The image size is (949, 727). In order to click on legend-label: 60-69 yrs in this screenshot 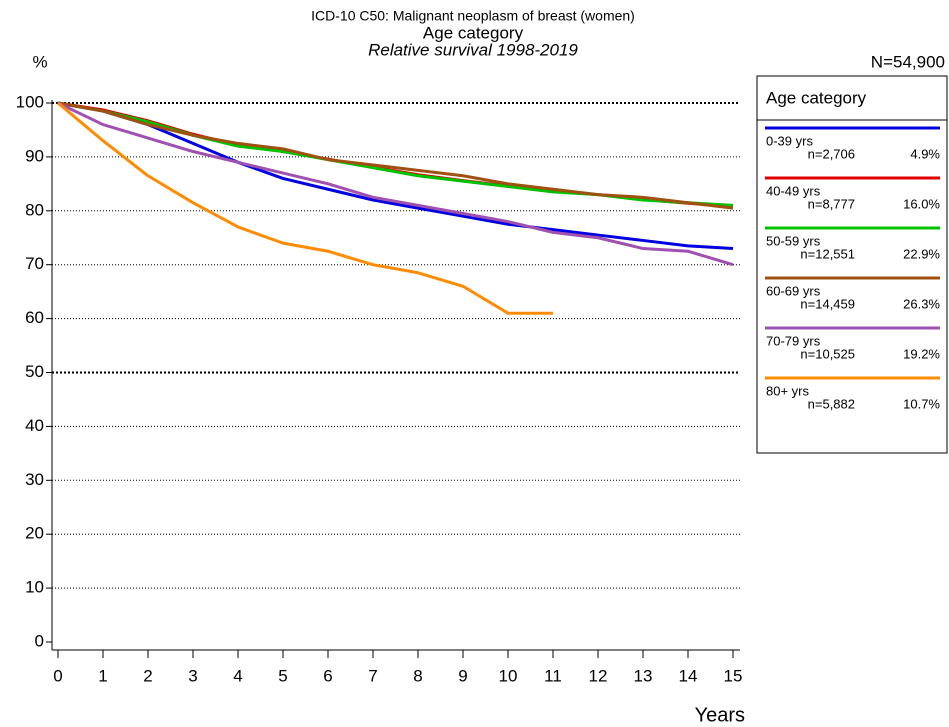, I will do `click(793, 290)`.